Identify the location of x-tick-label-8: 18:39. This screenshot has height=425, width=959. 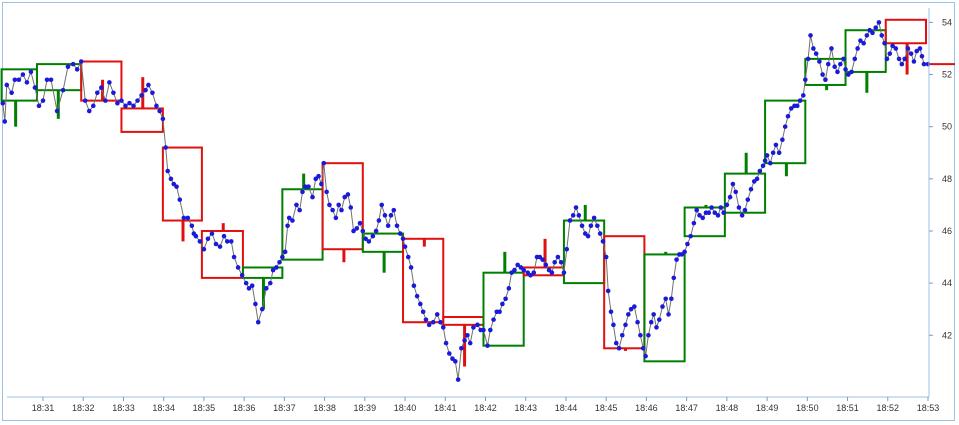
(365, 408).